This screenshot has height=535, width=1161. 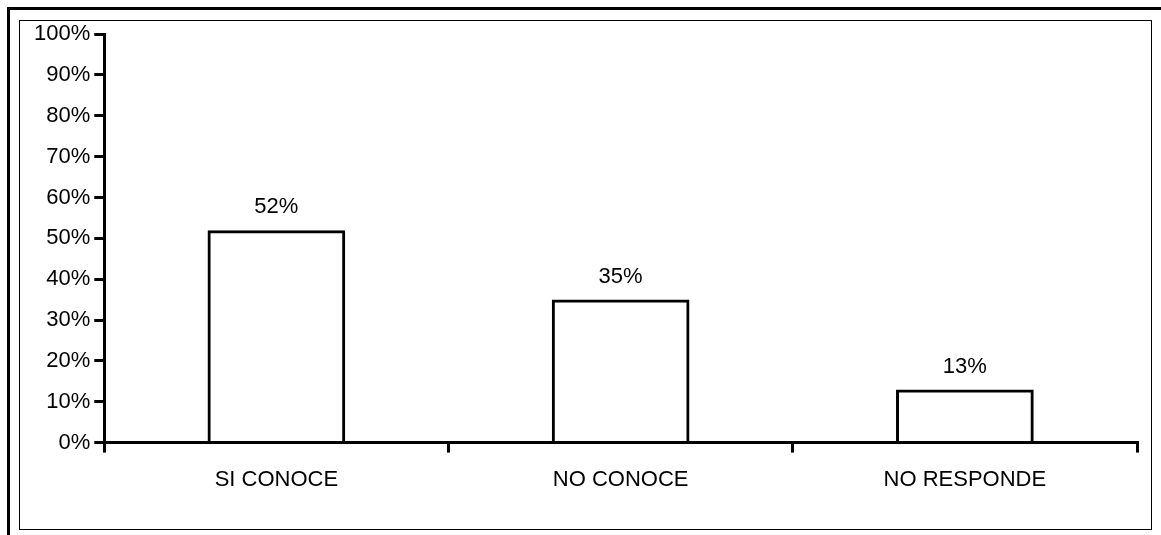 I want to click on x-tick-label: NO RESPONDE, so click(x=965, y=478).